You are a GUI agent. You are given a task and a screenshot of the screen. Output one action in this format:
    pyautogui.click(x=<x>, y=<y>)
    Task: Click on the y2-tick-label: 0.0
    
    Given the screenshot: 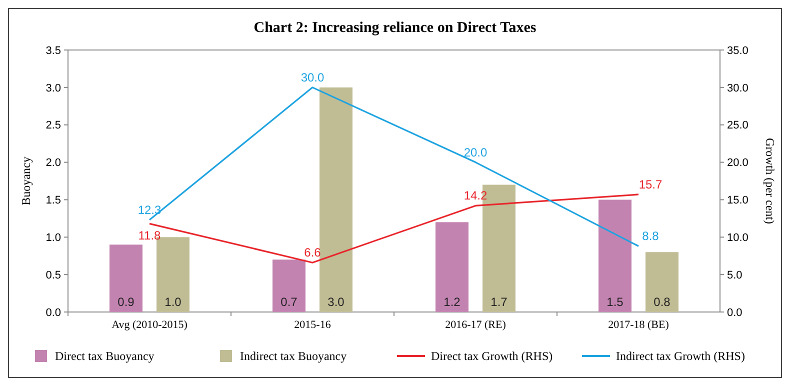 What is the action you would take?
    pyautogui.click(x=734, y=312)
    